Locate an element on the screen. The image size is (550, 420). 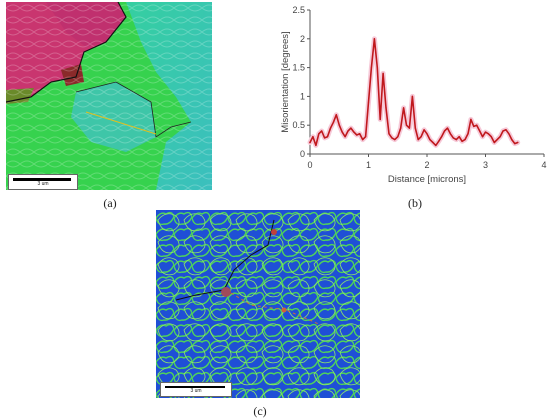
y-axis-label: Misorientation [degrees] is located at coordinates (285, 81).